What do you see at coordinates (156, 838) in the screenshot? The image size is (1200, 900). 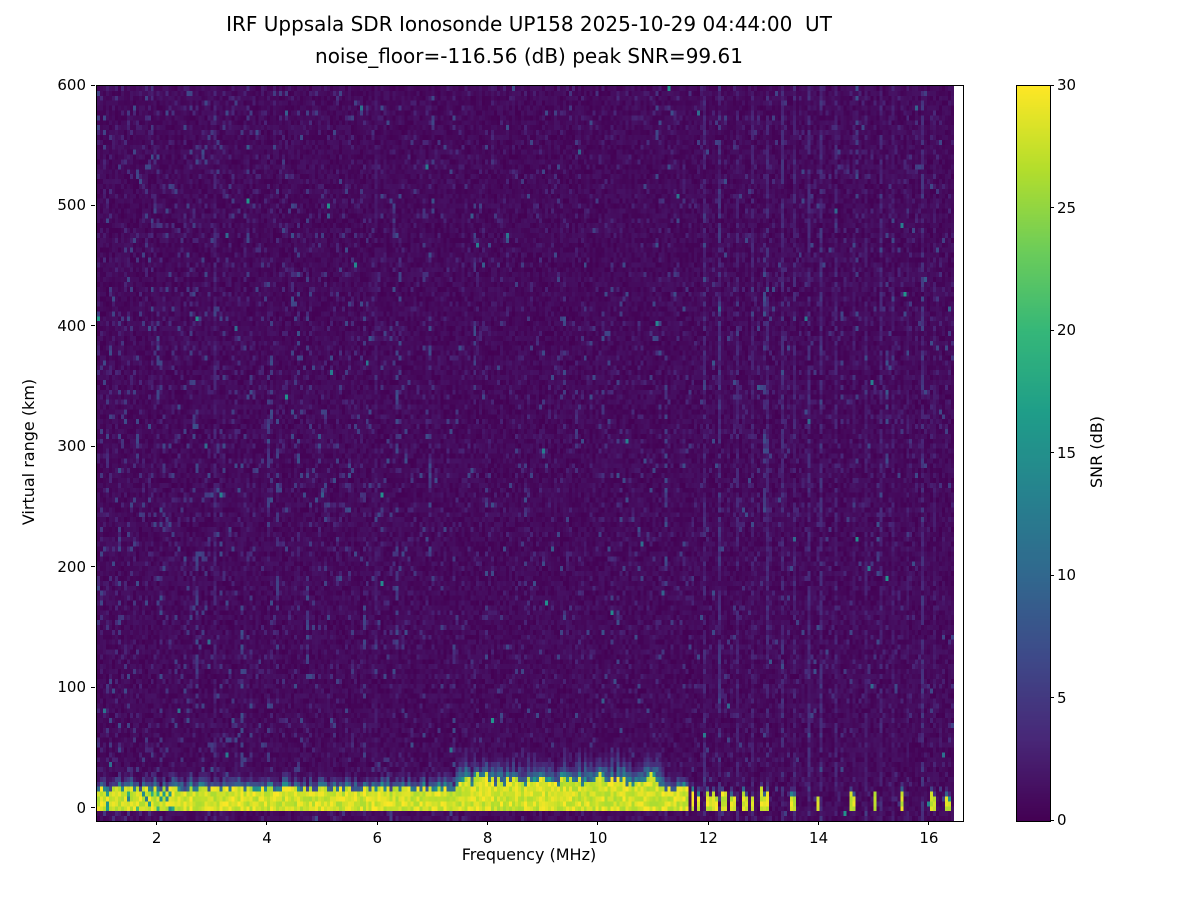 I see `x-tick-label: 2` at bounding box center [156, 838].